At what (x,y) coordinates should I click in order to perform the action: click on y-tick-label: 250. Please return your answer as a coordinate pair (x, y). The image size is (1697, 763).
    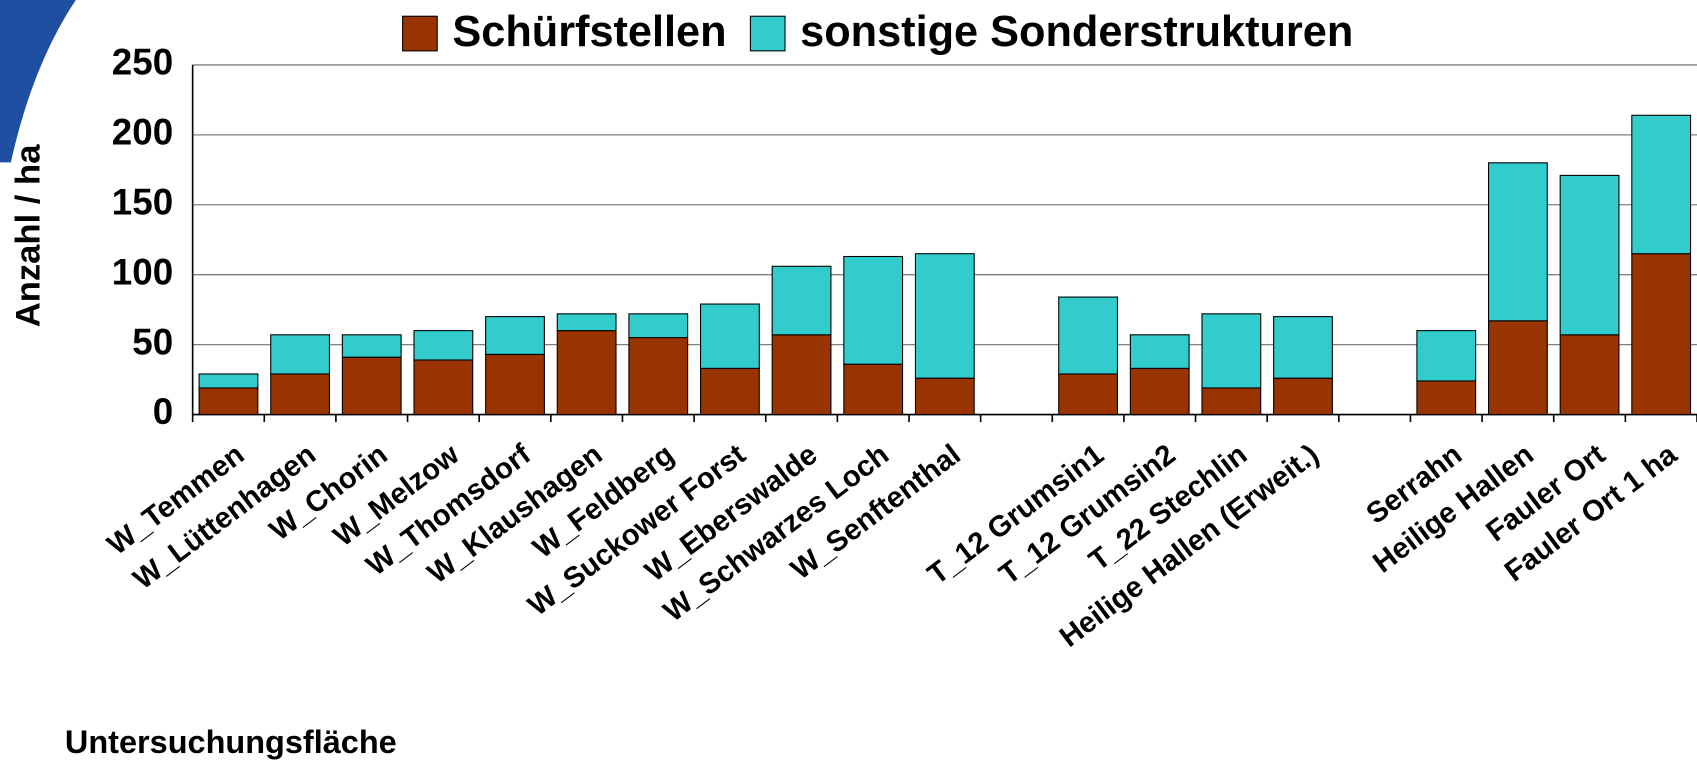
    Looking at the image, I should click on (142, 62).